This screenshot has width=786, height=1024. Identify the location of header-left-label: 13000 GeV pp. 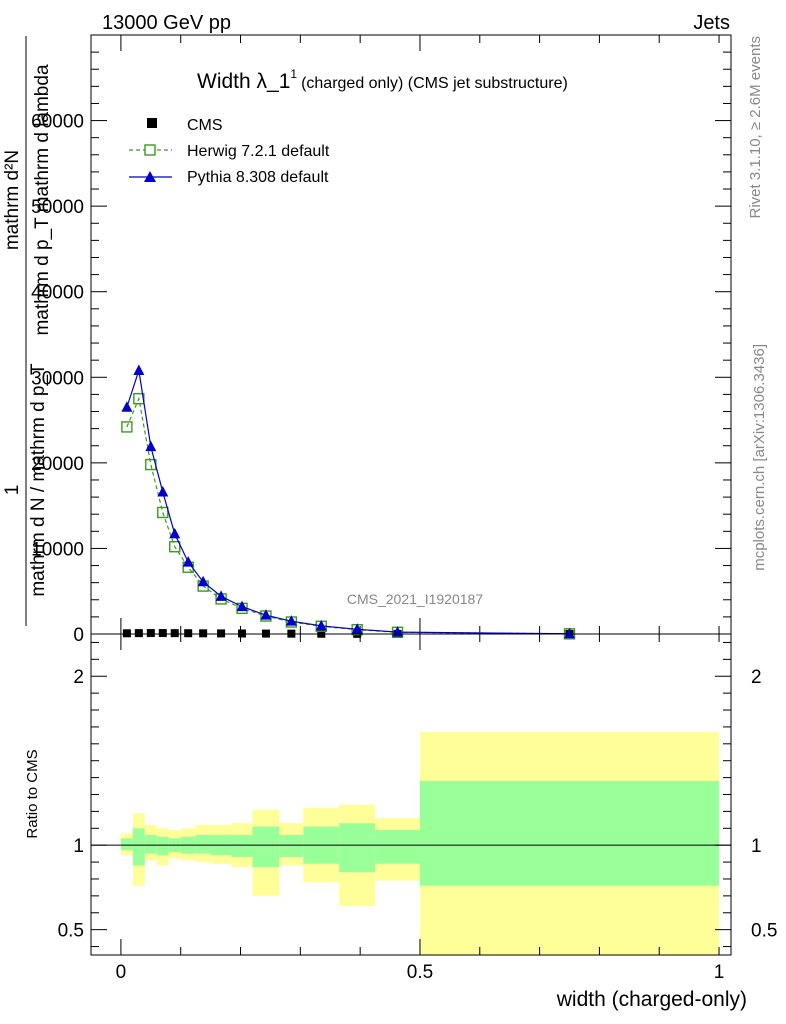
(166, 23).